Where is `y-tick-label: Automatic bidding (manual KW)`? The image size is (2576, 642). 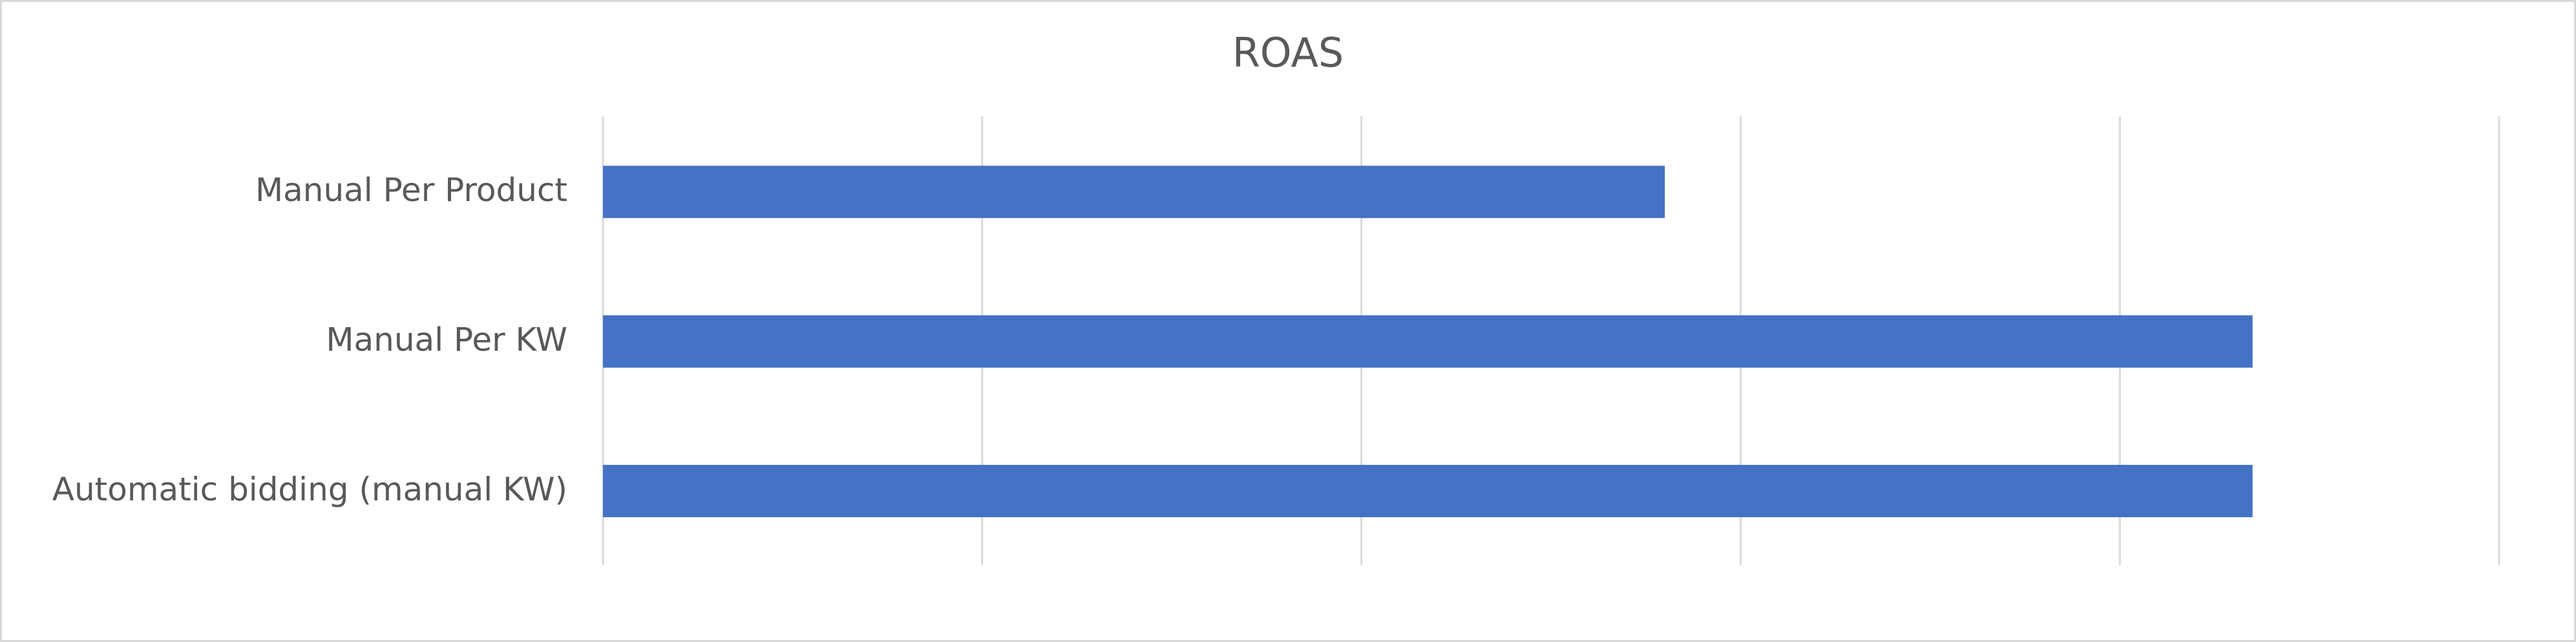
y-tick-label: Automatic bidding (manual KW) is located at coordinates (309, 489).